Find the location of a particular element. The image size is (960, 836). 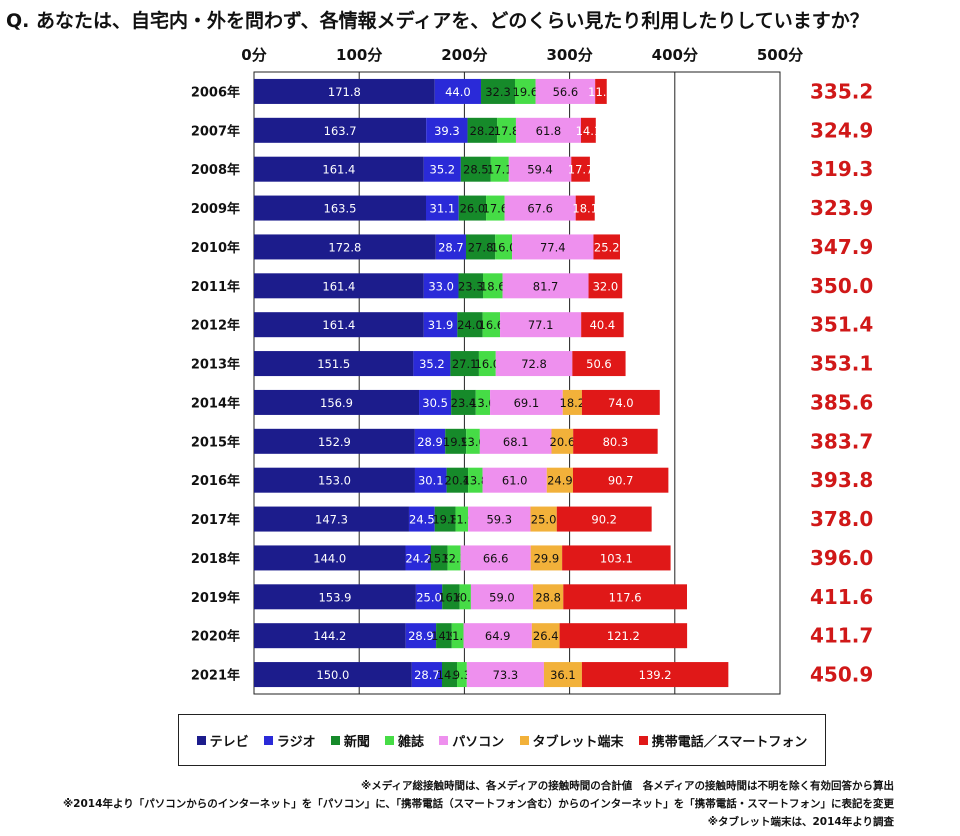

data-label: 35.2 is located at coordinates (432, 364).